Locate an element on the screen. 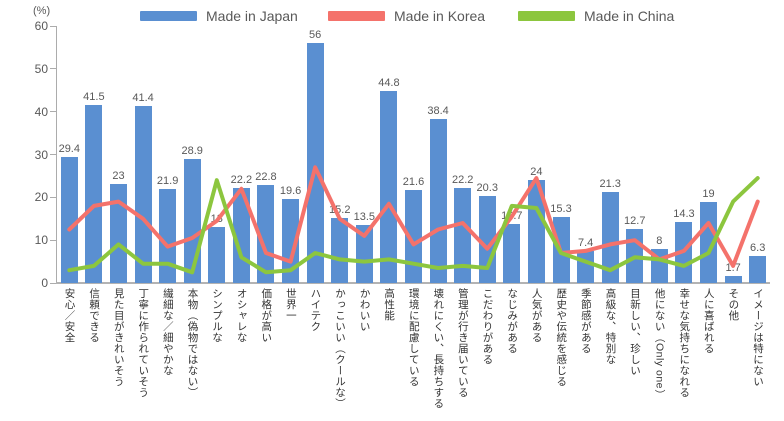 The height and width of the screenshot is (421, 784). legend-label-korea: Made in Korea is located at coordinates (440, 16).